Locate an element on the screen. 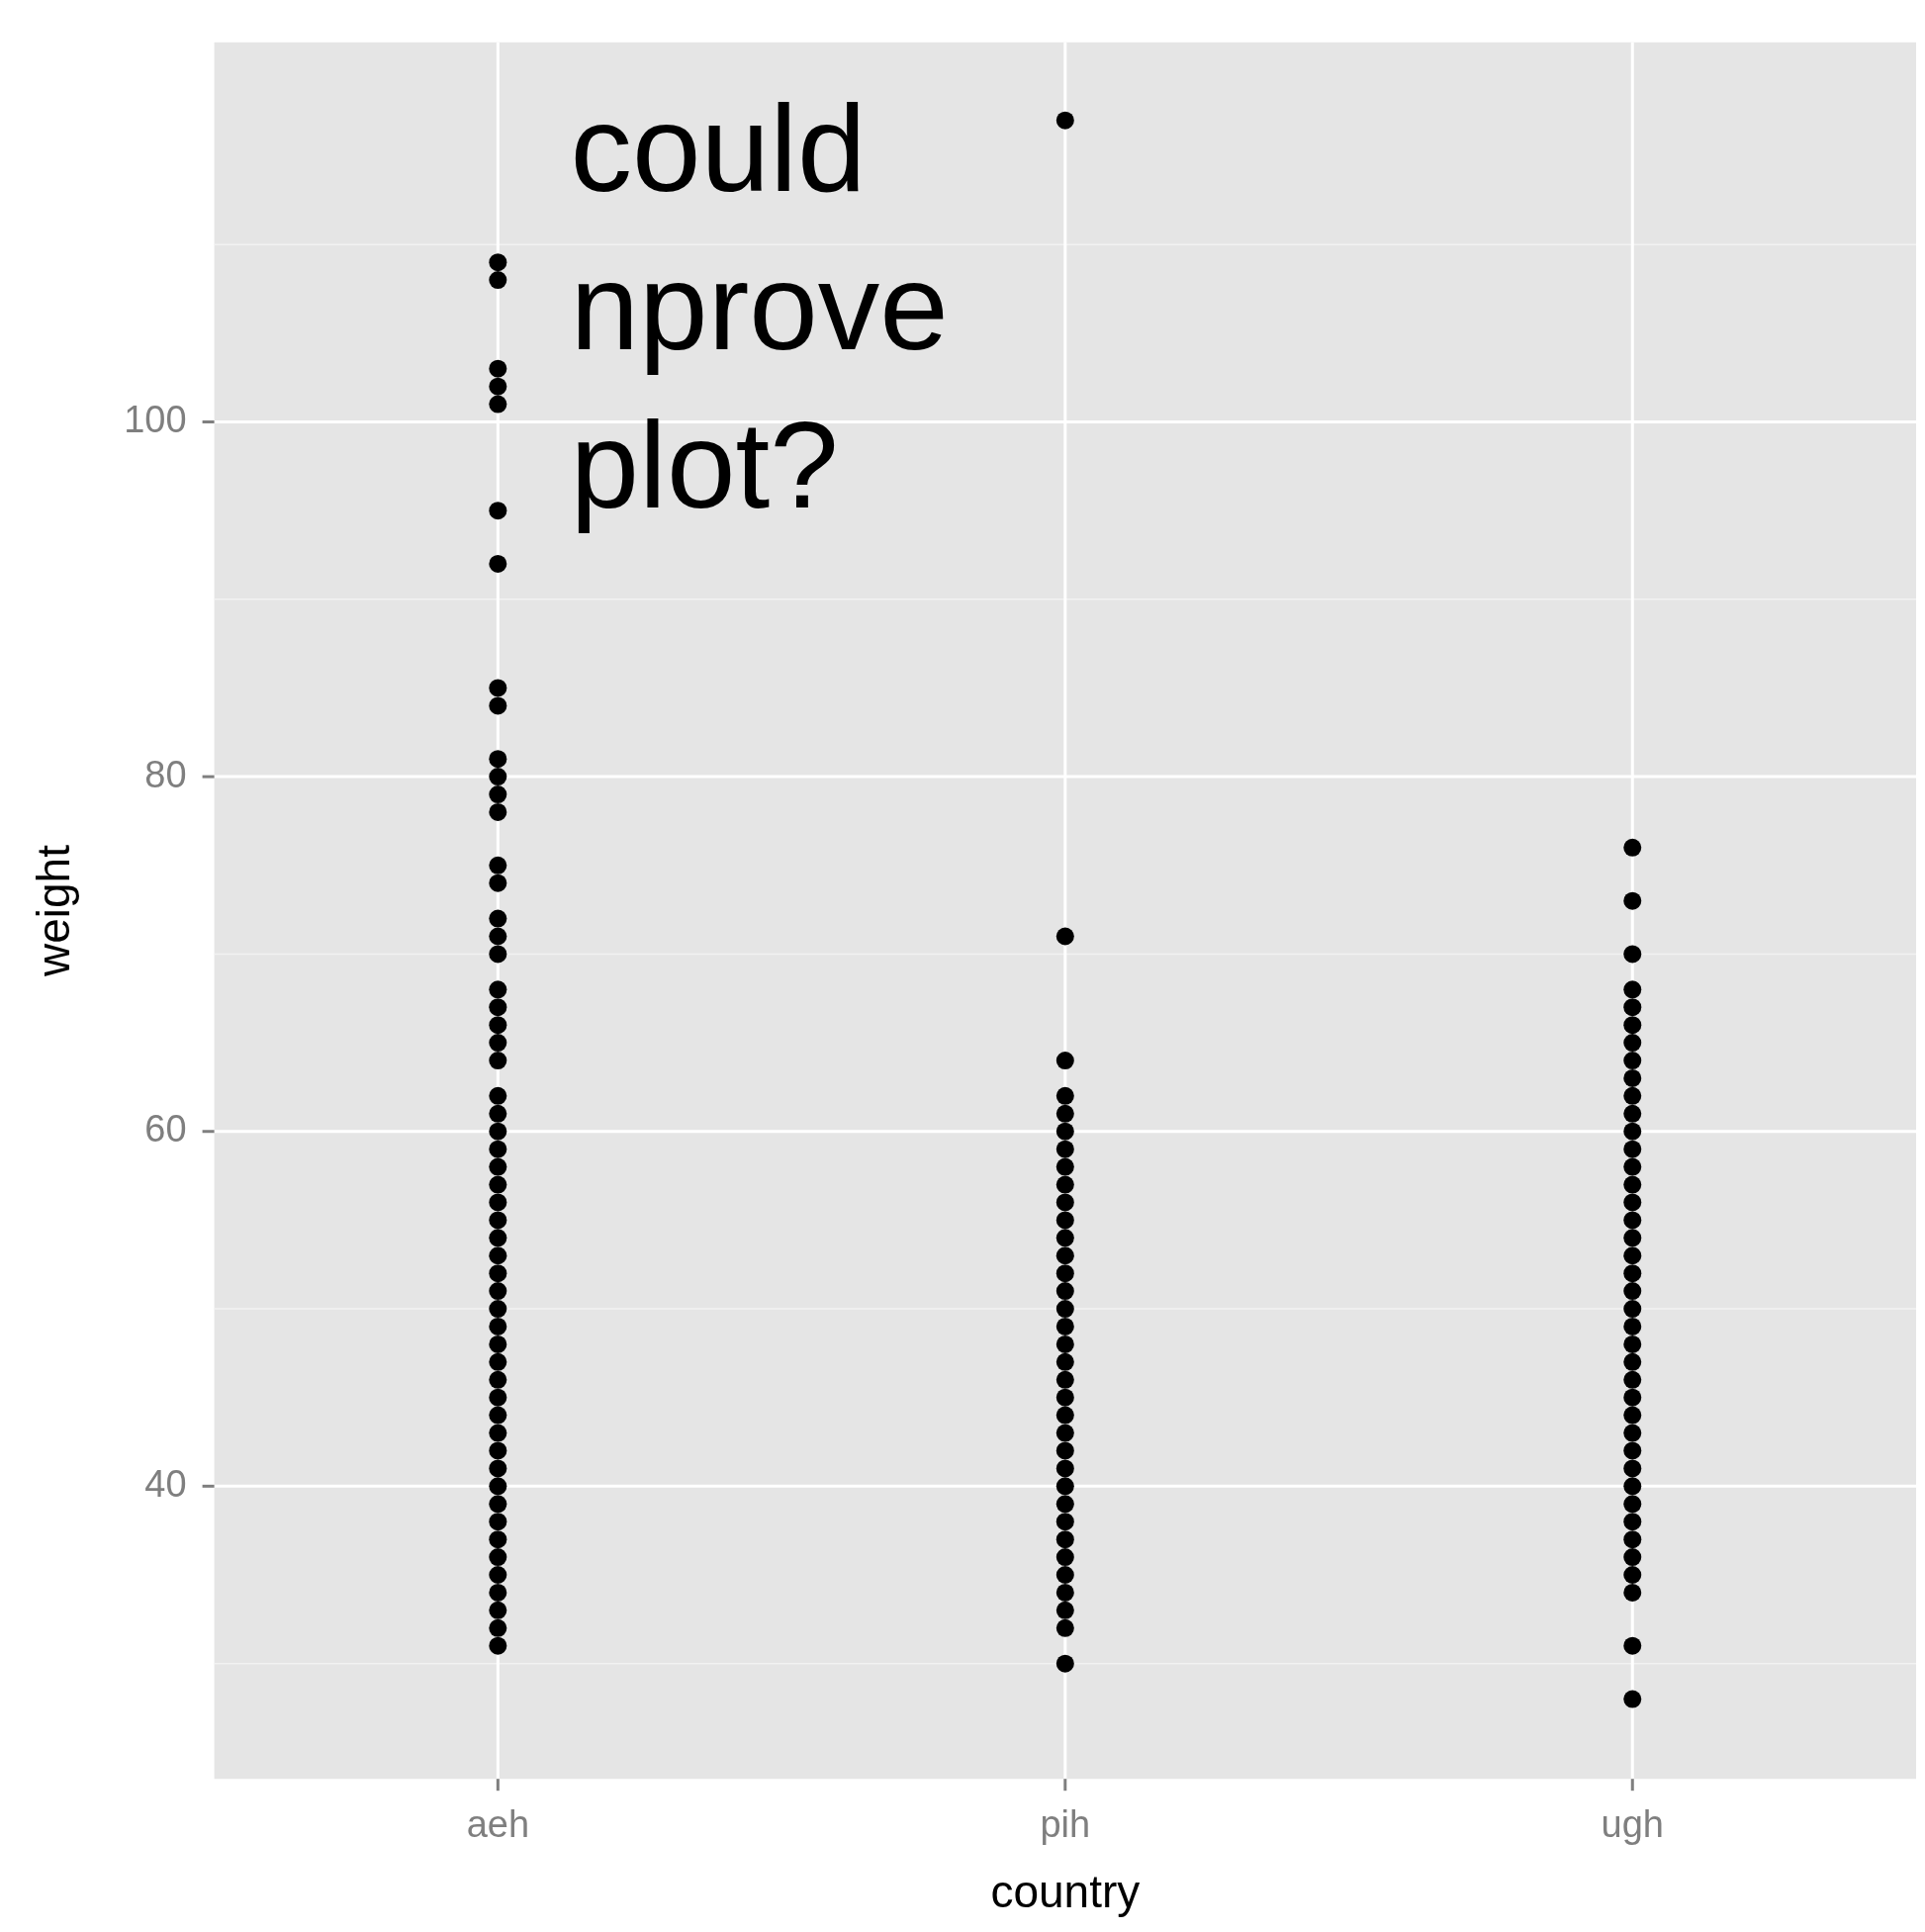 The height and width of the screenshot is (1932, 1925). y-tick-label: 100 is located at coordinates (155, 420).